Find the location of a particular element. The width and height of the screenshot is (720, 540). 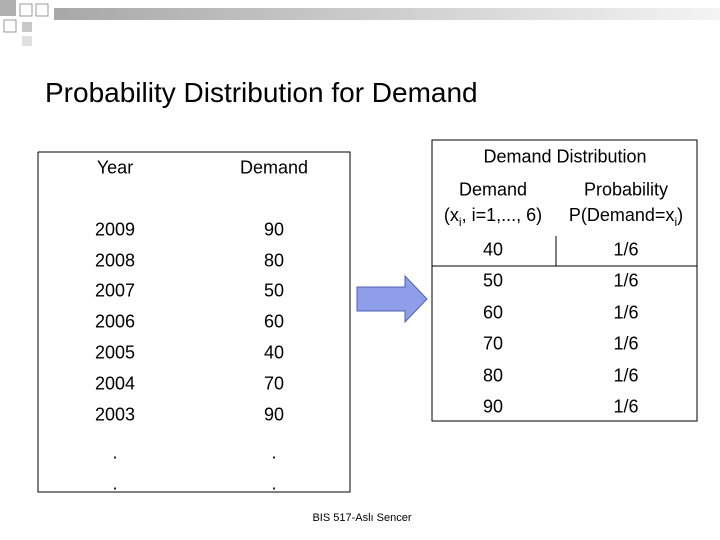

right-cell: 80 is located at coordinates (493, 375).